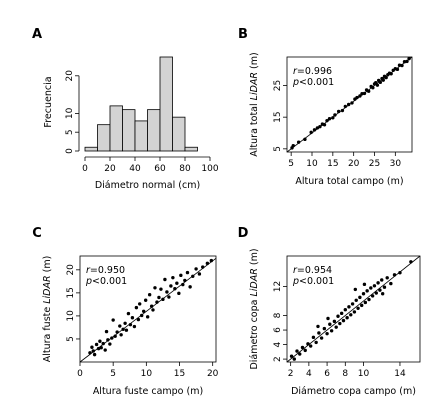 Image resolution: width=445 pixels, height=418 pixels. Describe the element at coordinates (278, 344) in the screenshot. I see `y-tick-label: 4` at that location.